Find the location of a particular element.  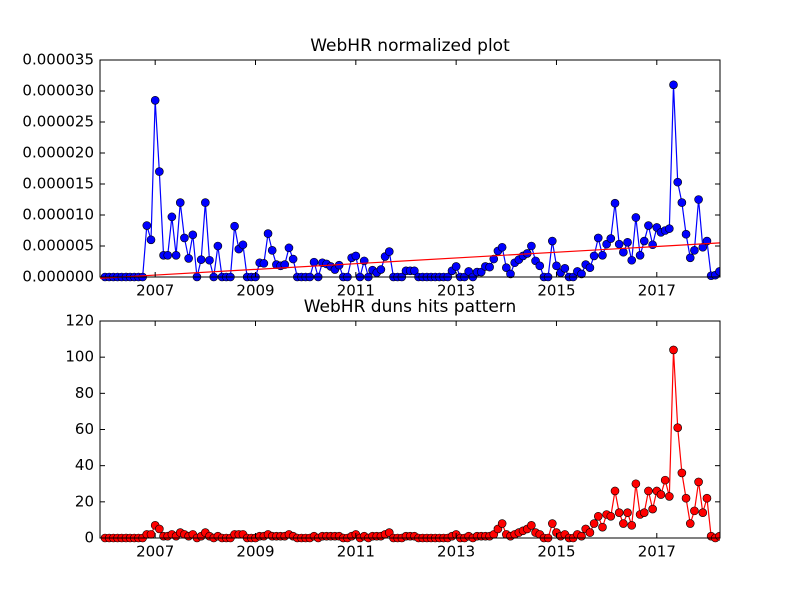

y-tick-label: 0 is located at coordinates (89, 538).